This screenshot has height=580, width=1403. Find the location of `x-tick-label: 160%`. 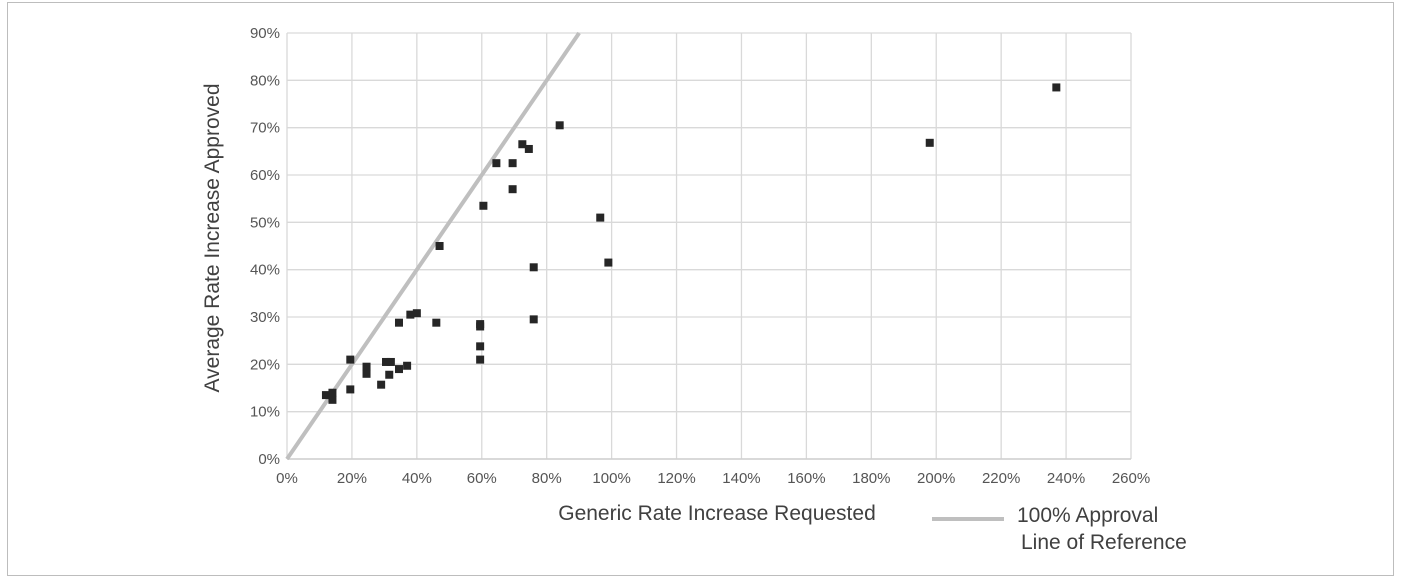

x-tick-label: 160% is located at coordinates (806, 478).